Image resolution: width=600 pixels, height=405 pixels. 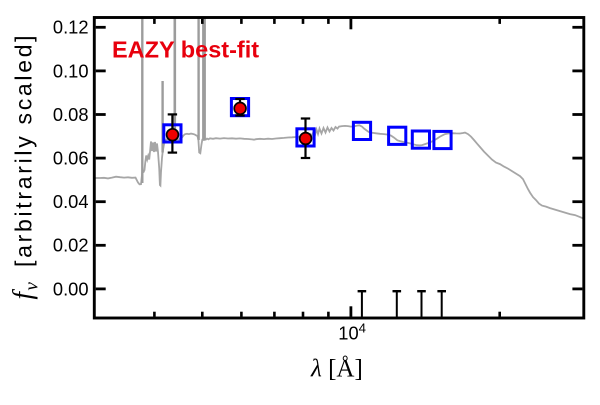 What do you see at coordinates (71, 27) in the screenshot?
I see `svg-text: 0.12` at bounding box center [71, 27].